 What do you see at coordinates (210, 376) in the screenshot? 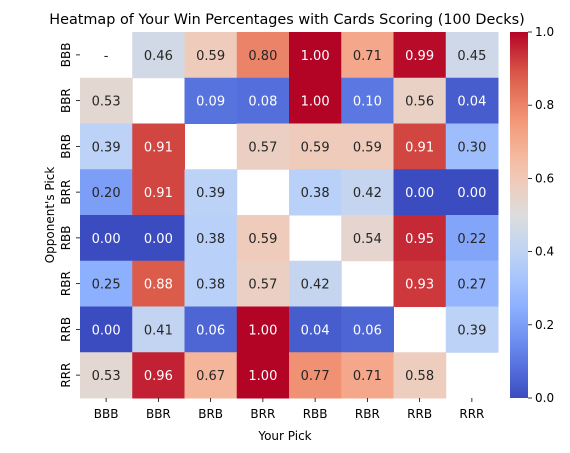
I see `cell-value-label: 0.67` at bounding box center [210, 376].